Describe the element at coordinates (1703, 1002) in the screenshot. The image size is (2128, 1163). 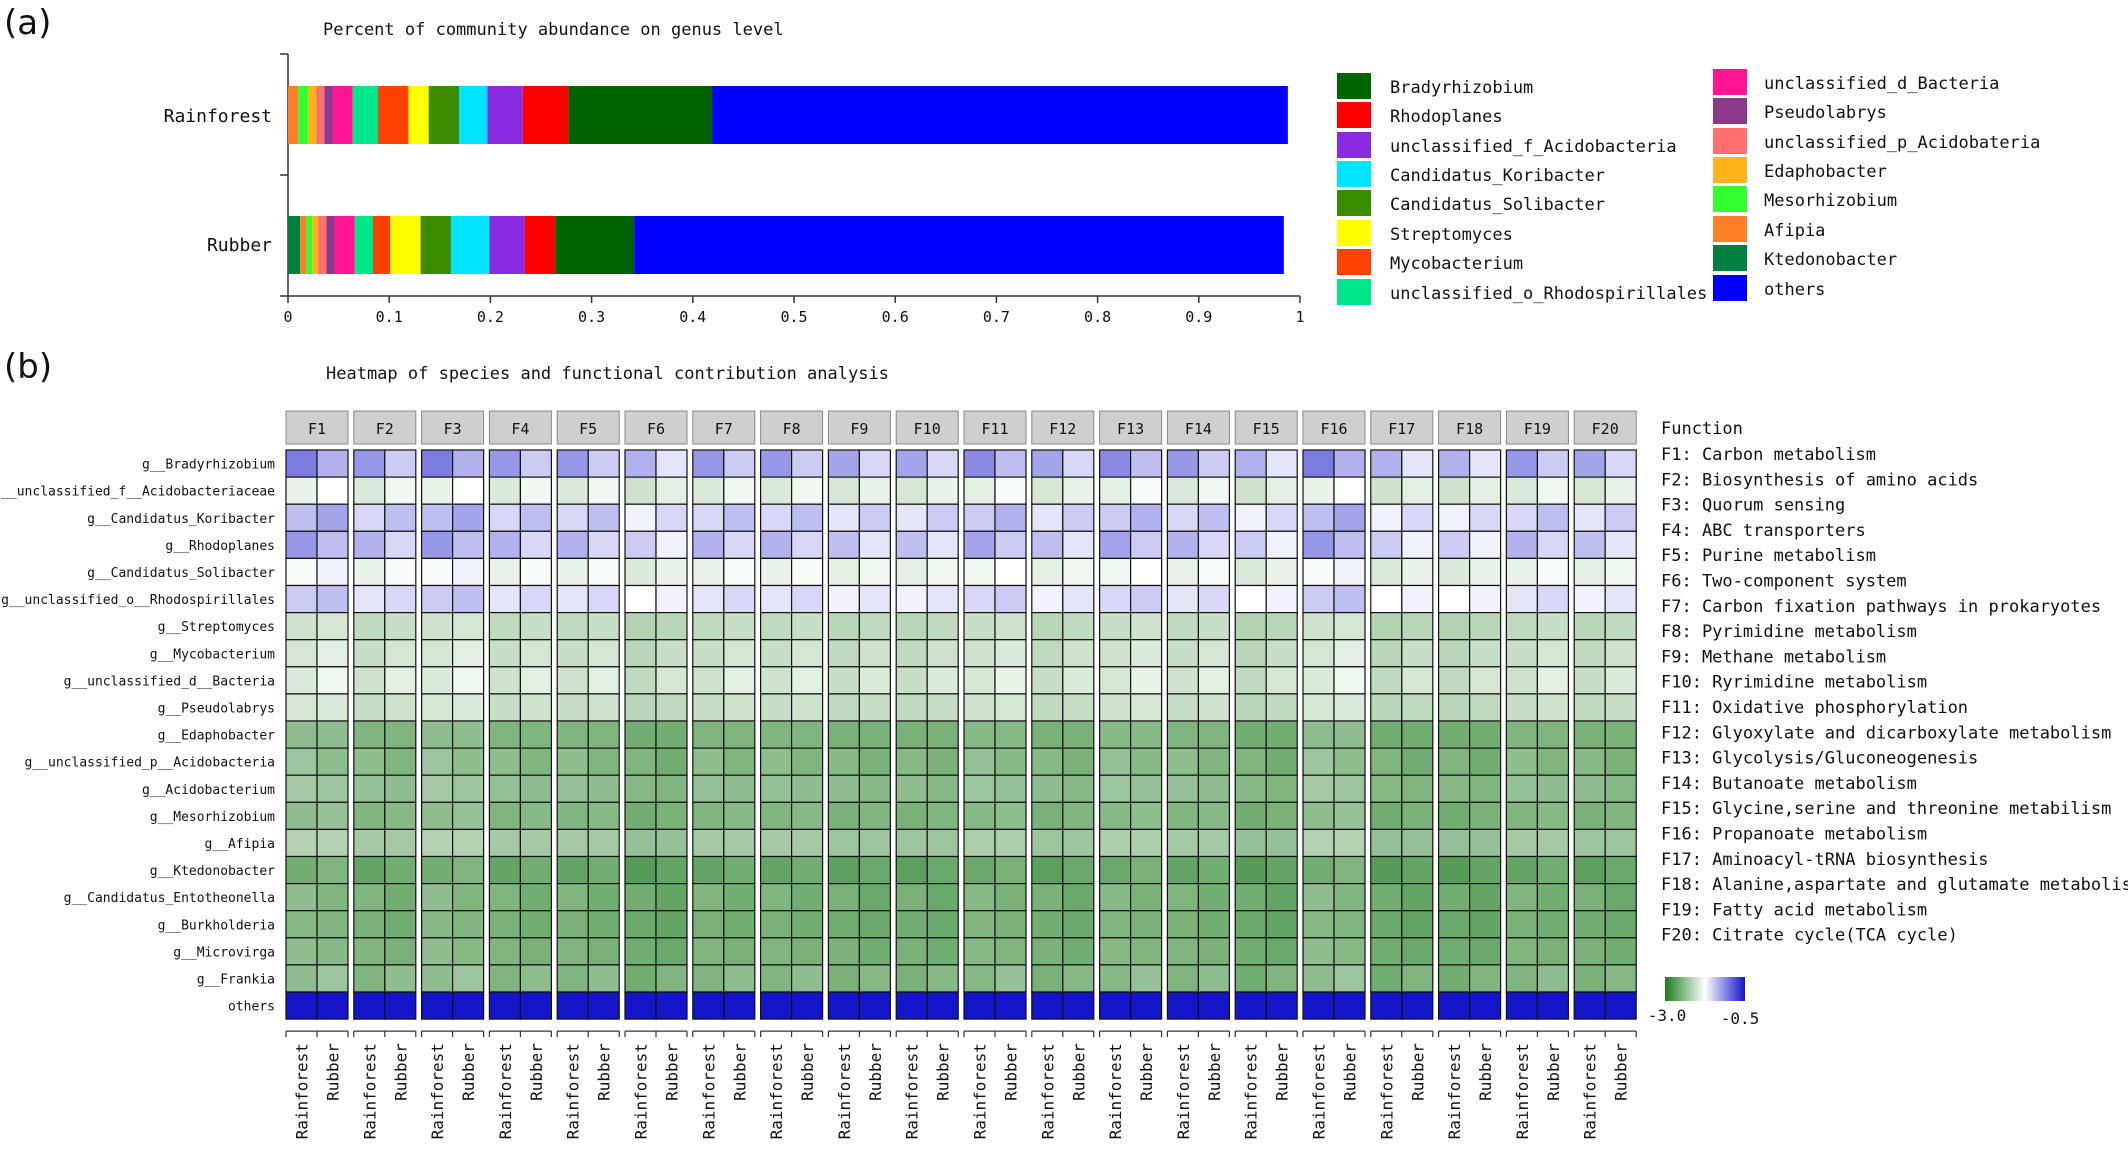
I see `color-scale: -3.0 -0.5` at that location.